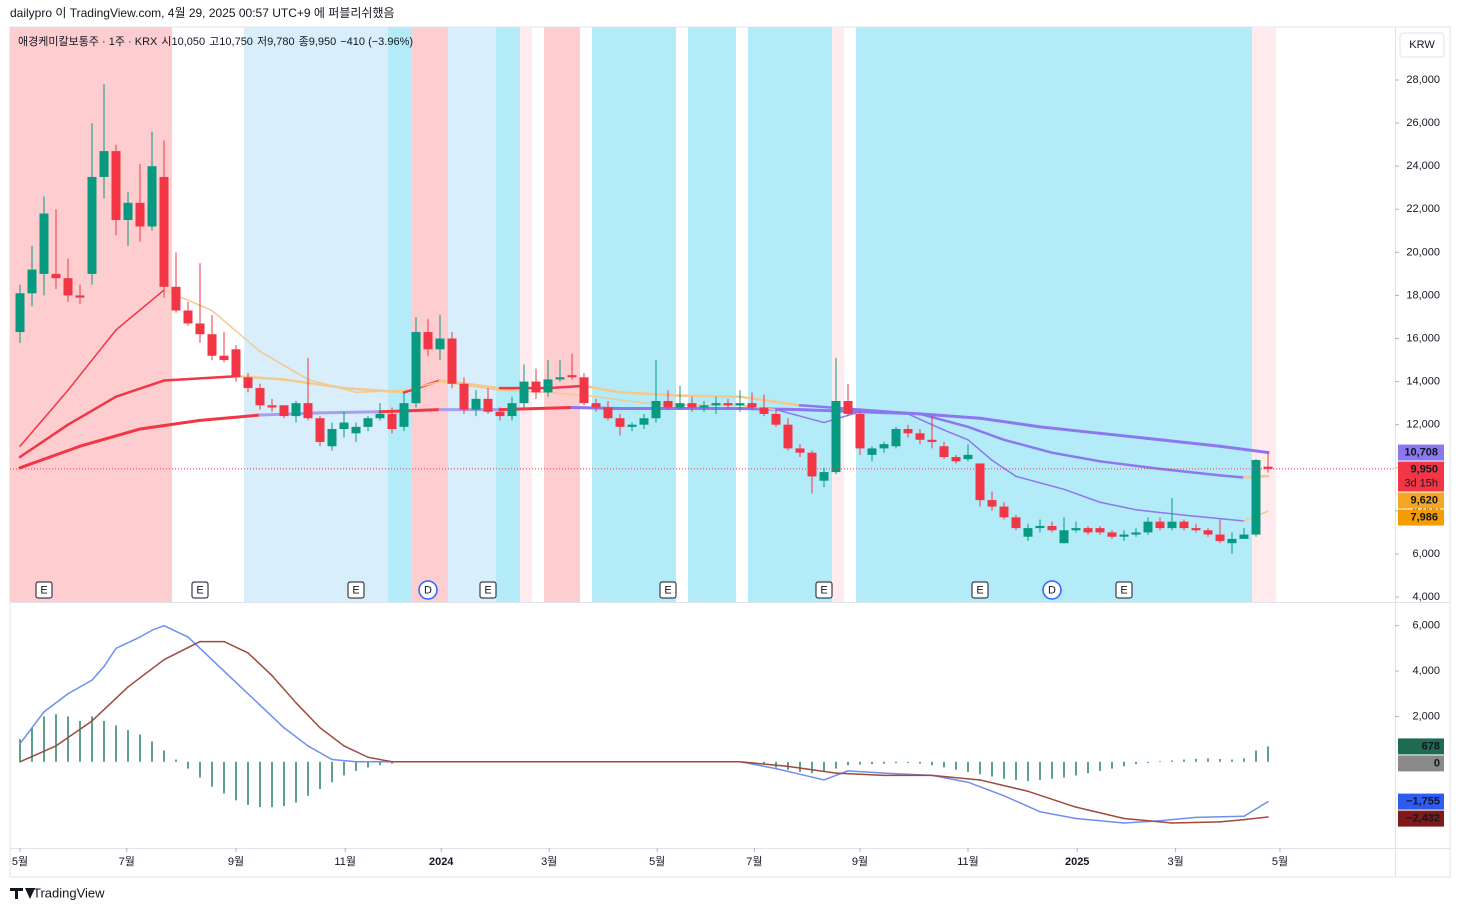  Describe the element at coordinates (968, 861) in the screenshot. I see `x-tick-label: 11월` at that location.